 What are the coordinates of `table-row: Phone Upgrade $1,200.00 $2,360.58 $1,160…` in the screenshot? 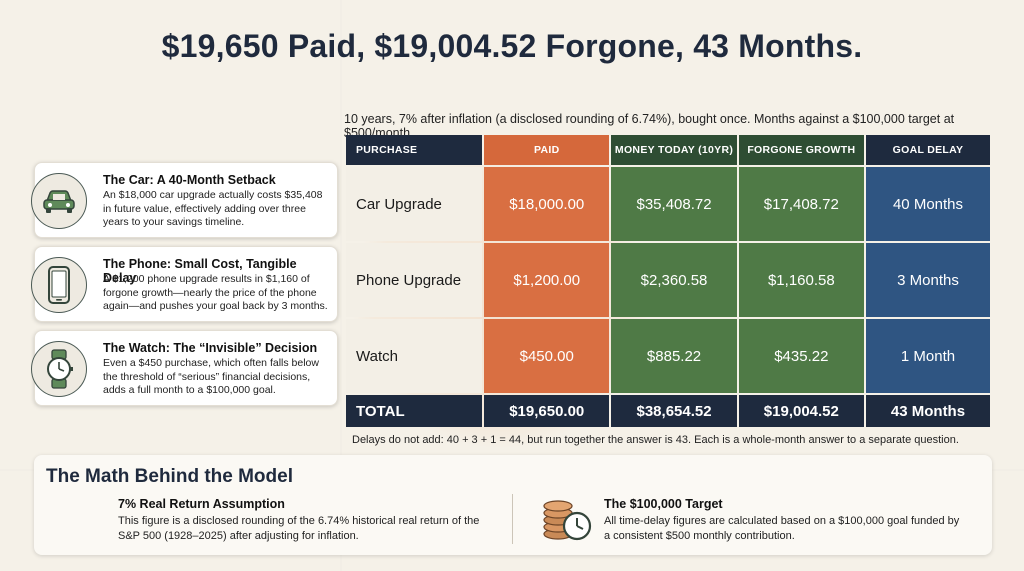 It's located at (668, 280).